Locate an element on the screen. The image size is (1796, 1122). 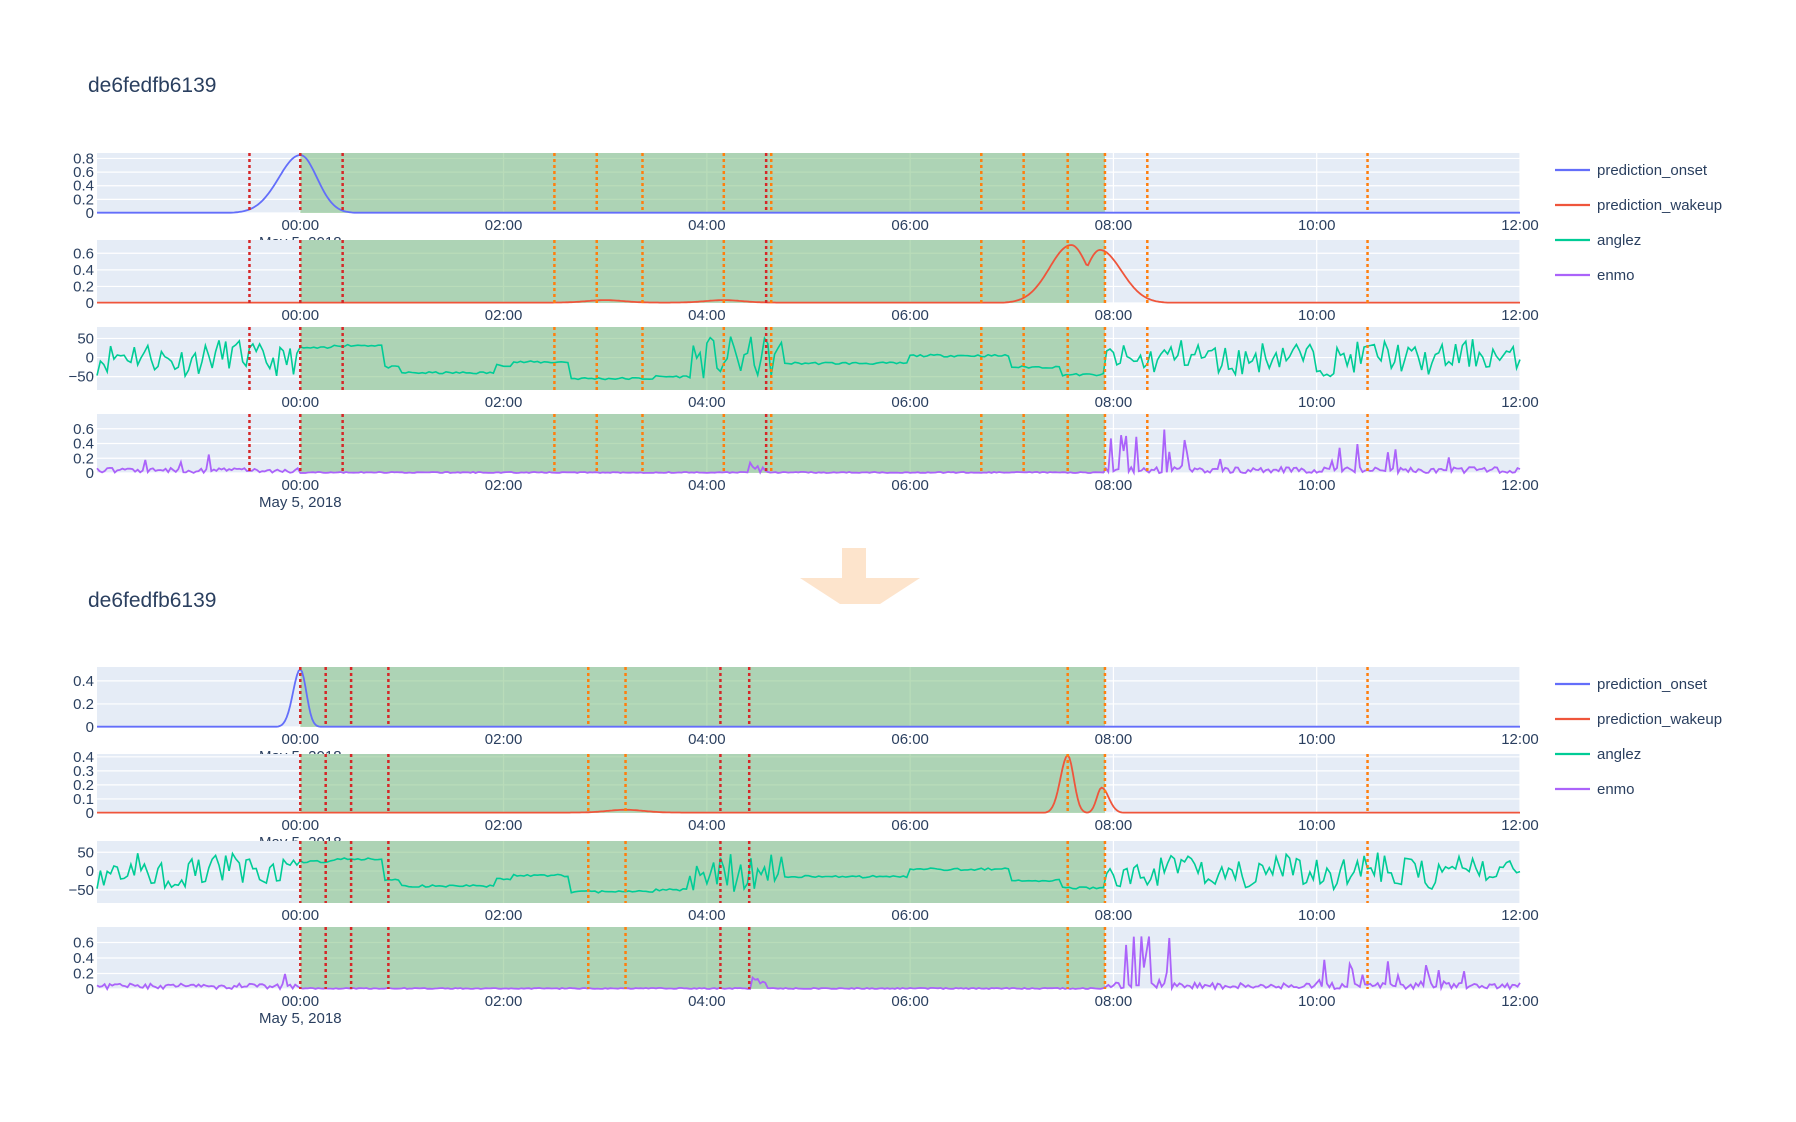
y-tick-label: 0.8 is located at coordinates (83, 158).